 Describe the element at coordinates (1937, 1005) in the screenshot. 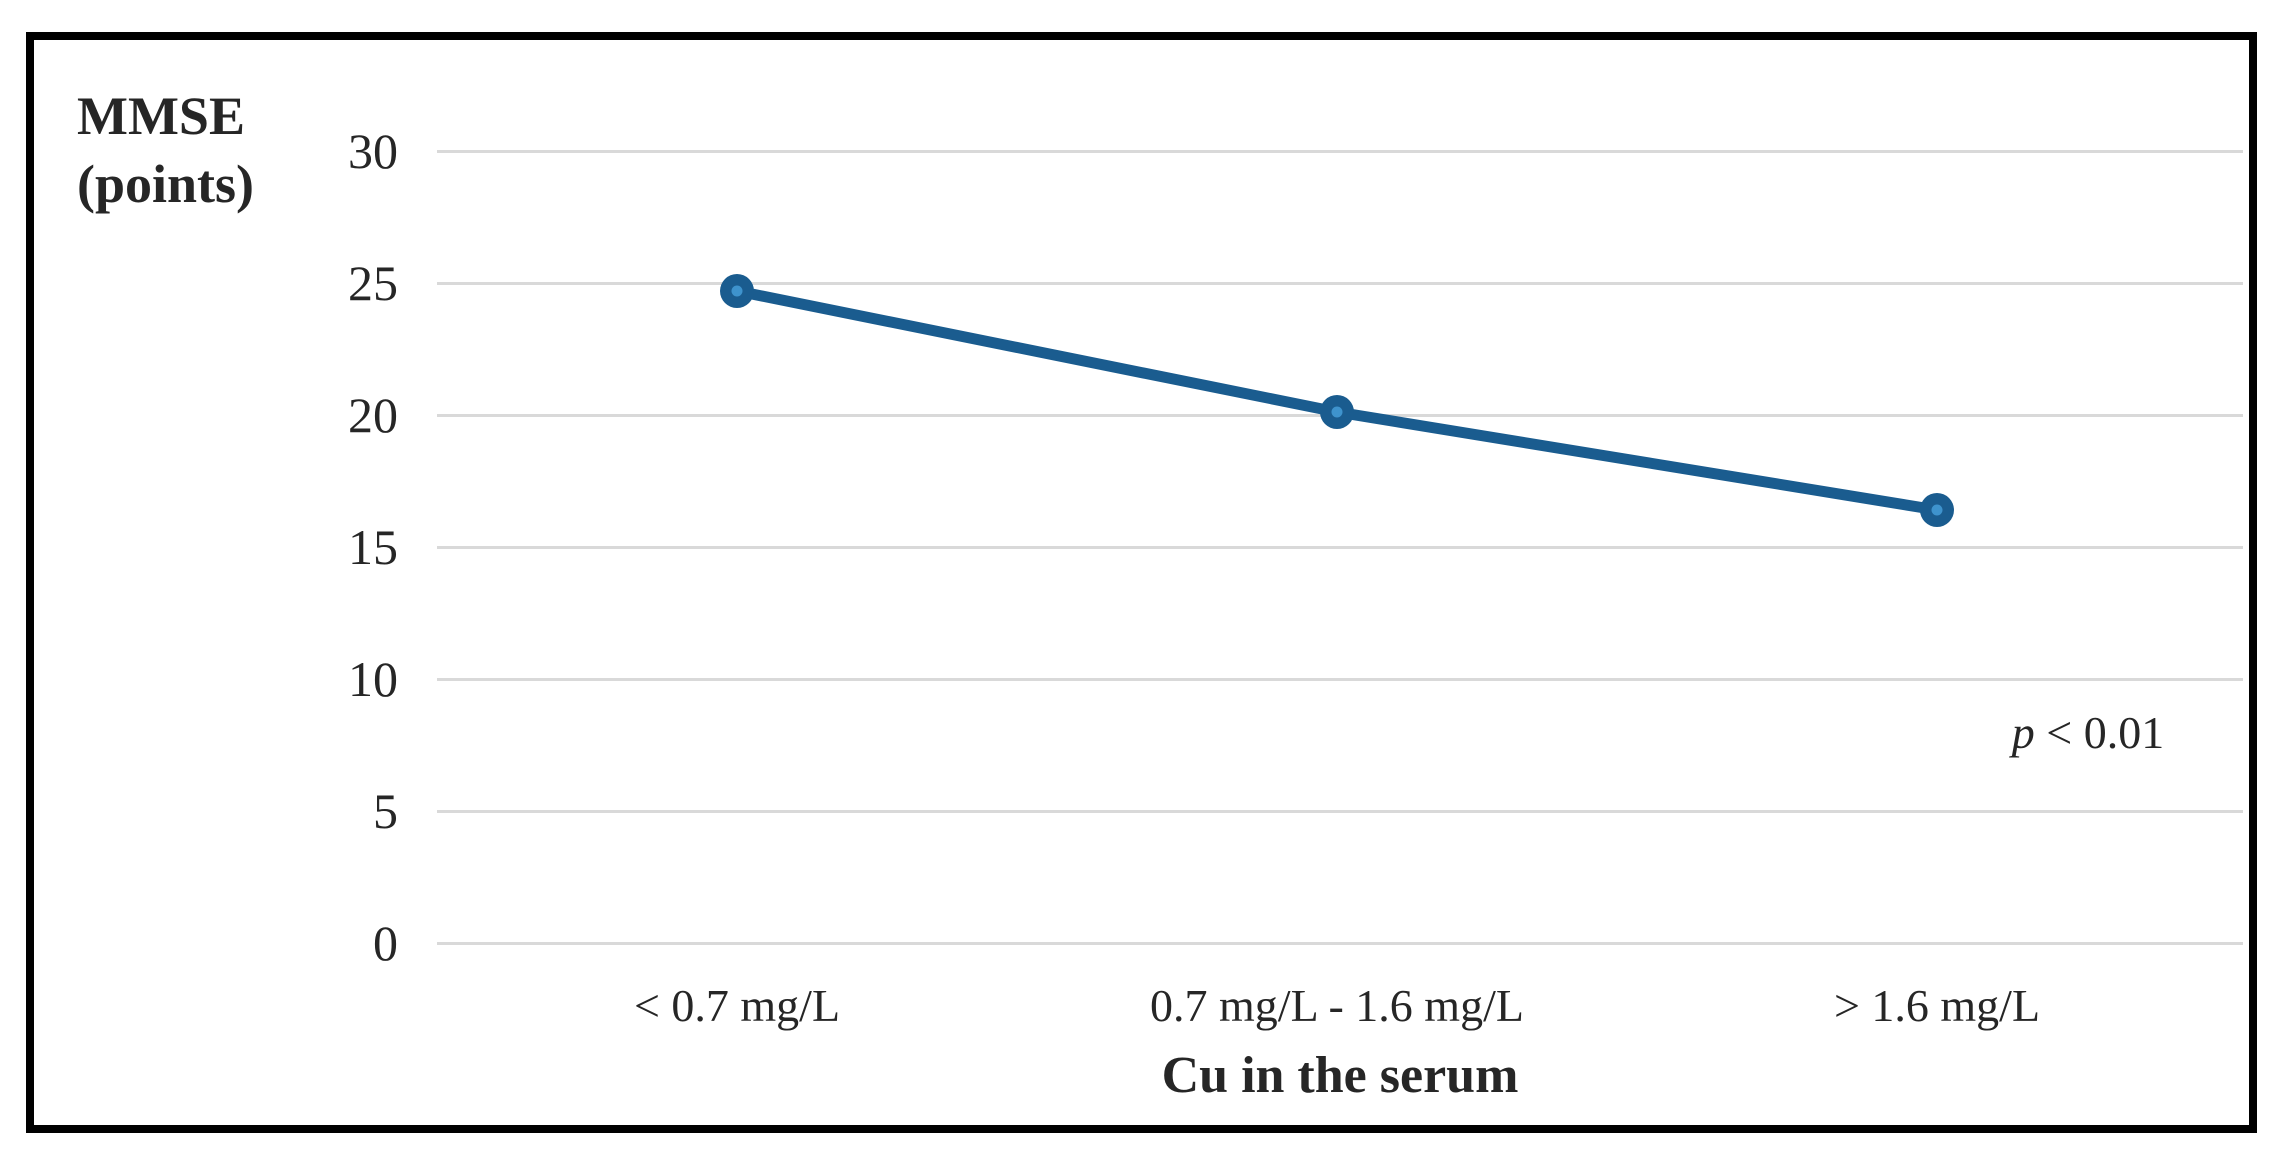

I see `x-tick-label: > 1.6 mg/L` at that location.